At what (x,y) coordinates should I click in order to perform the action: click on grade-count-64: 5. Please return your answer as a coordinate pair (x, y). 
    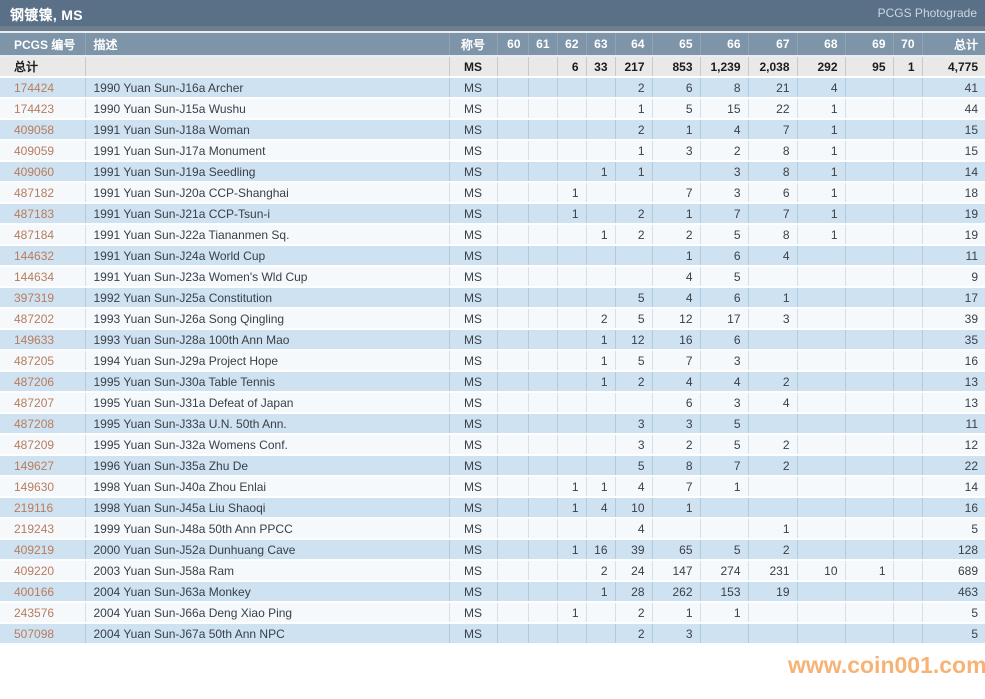
    Looking at the image, I should click on (634, 466).